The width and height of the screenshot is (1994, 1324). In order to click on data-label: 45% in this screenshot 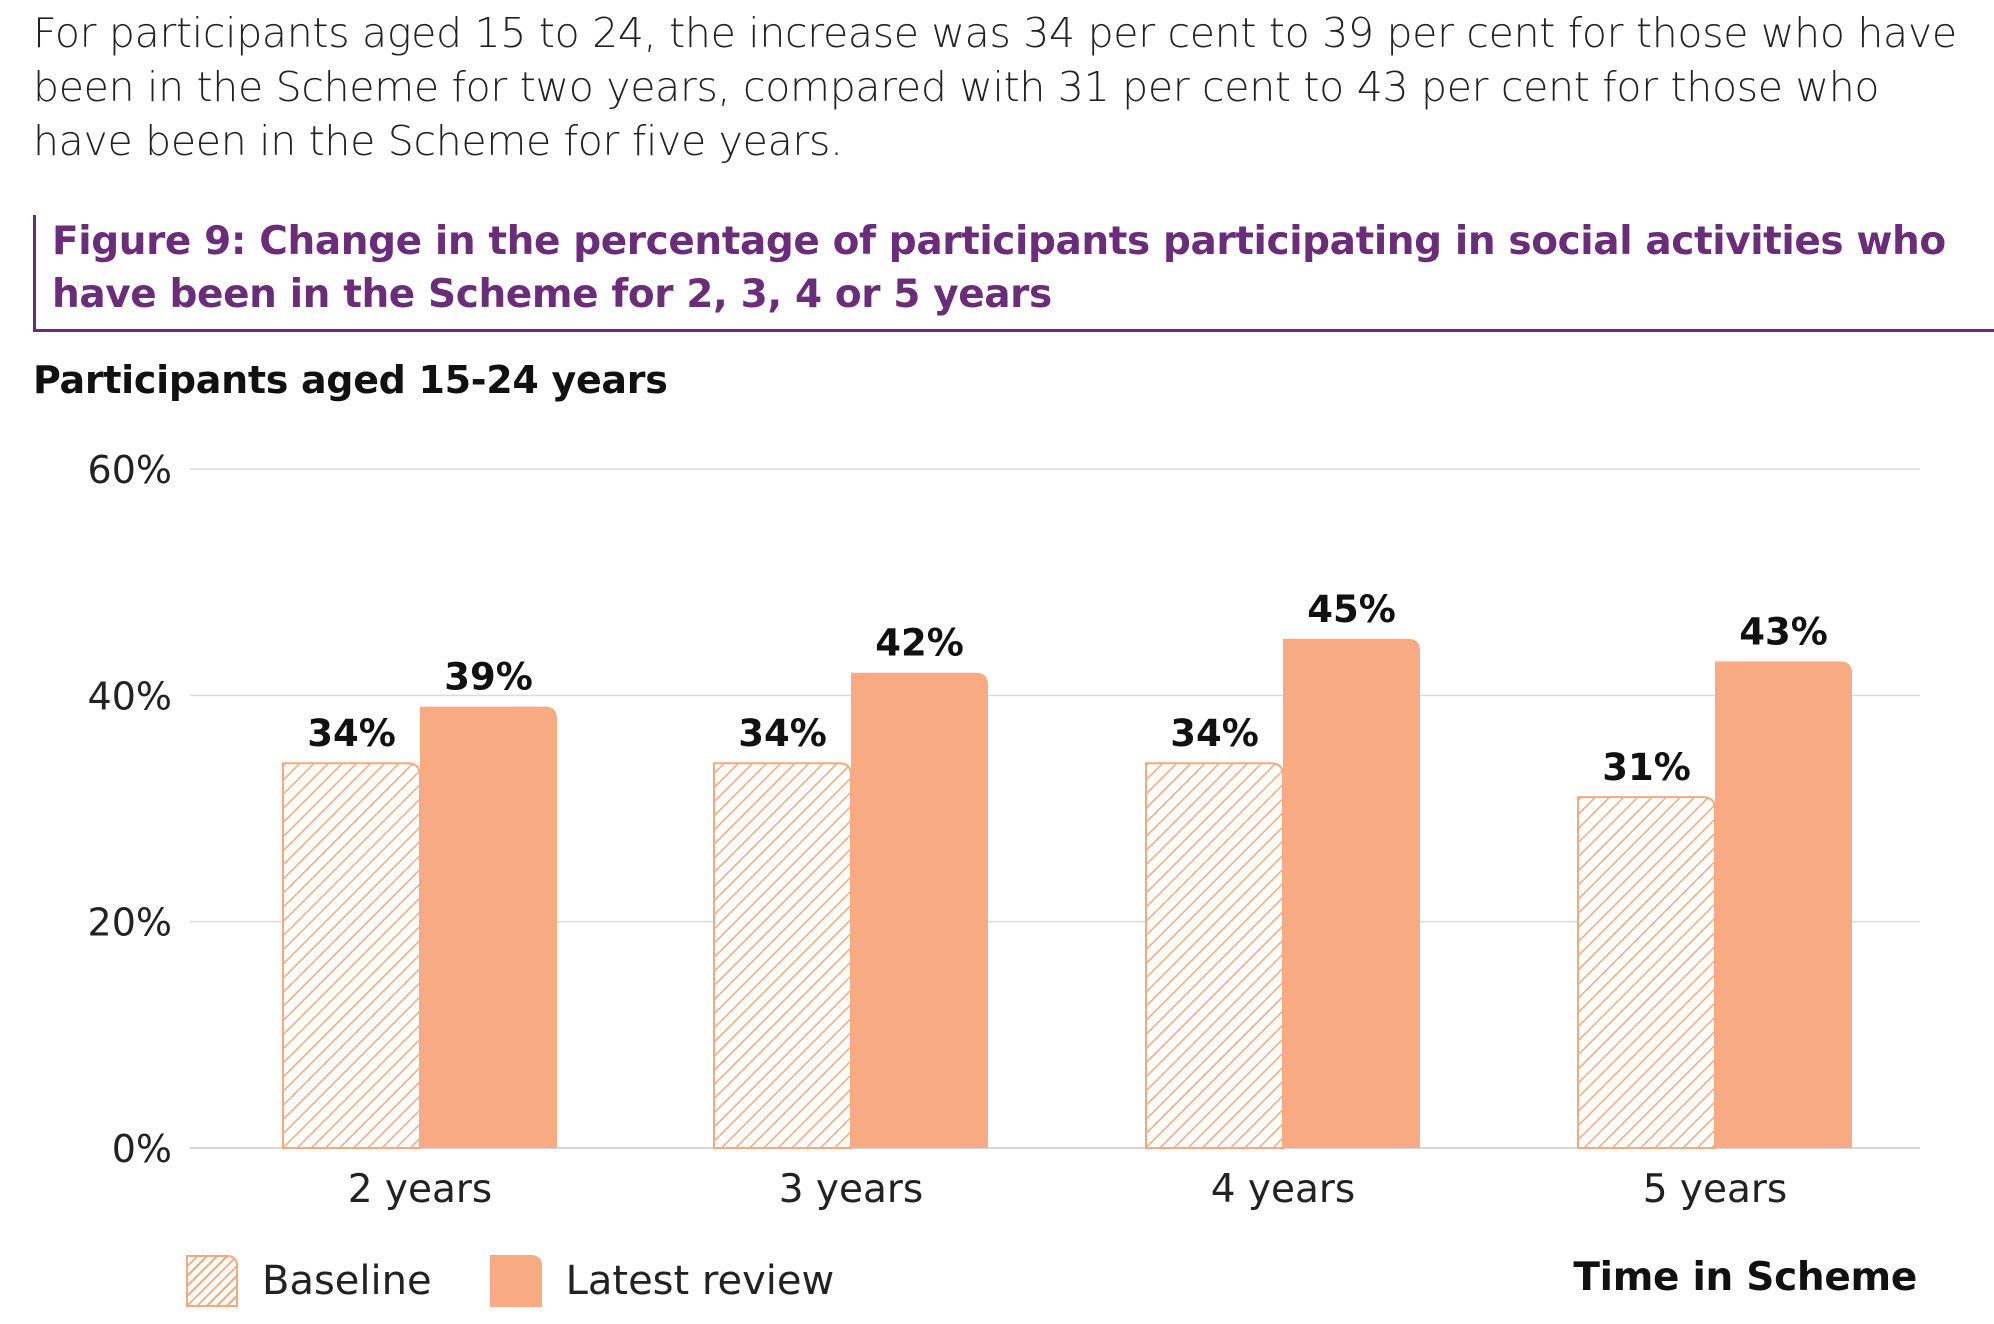, I will do `click(1351, 609)`.